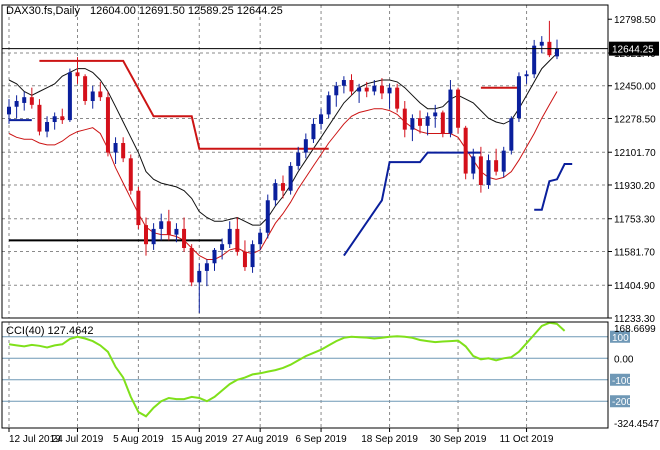 Image resolution: width=660 pixels, height=450 pixels. Describe the element at coordinates (624, 359) in the screenshot. I see `cci-level-label: 0.00` at that location.